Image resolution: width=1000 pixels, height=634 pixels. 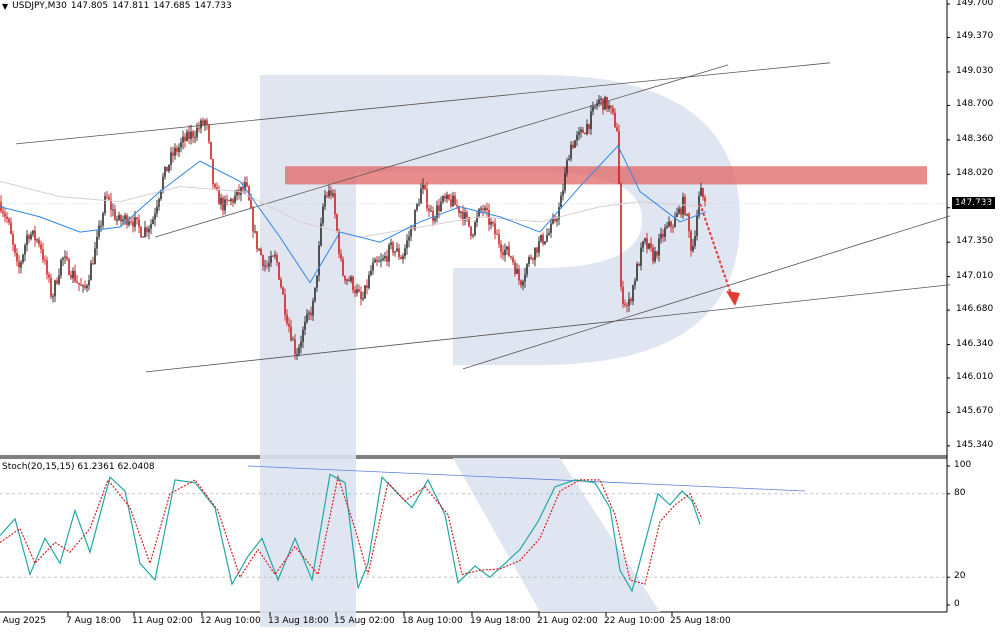 What do you see at coordinates (23, 621) in the screenshot?
I see `time-tick-label: 6 Aug 2025` at bounding box center [23, 621].